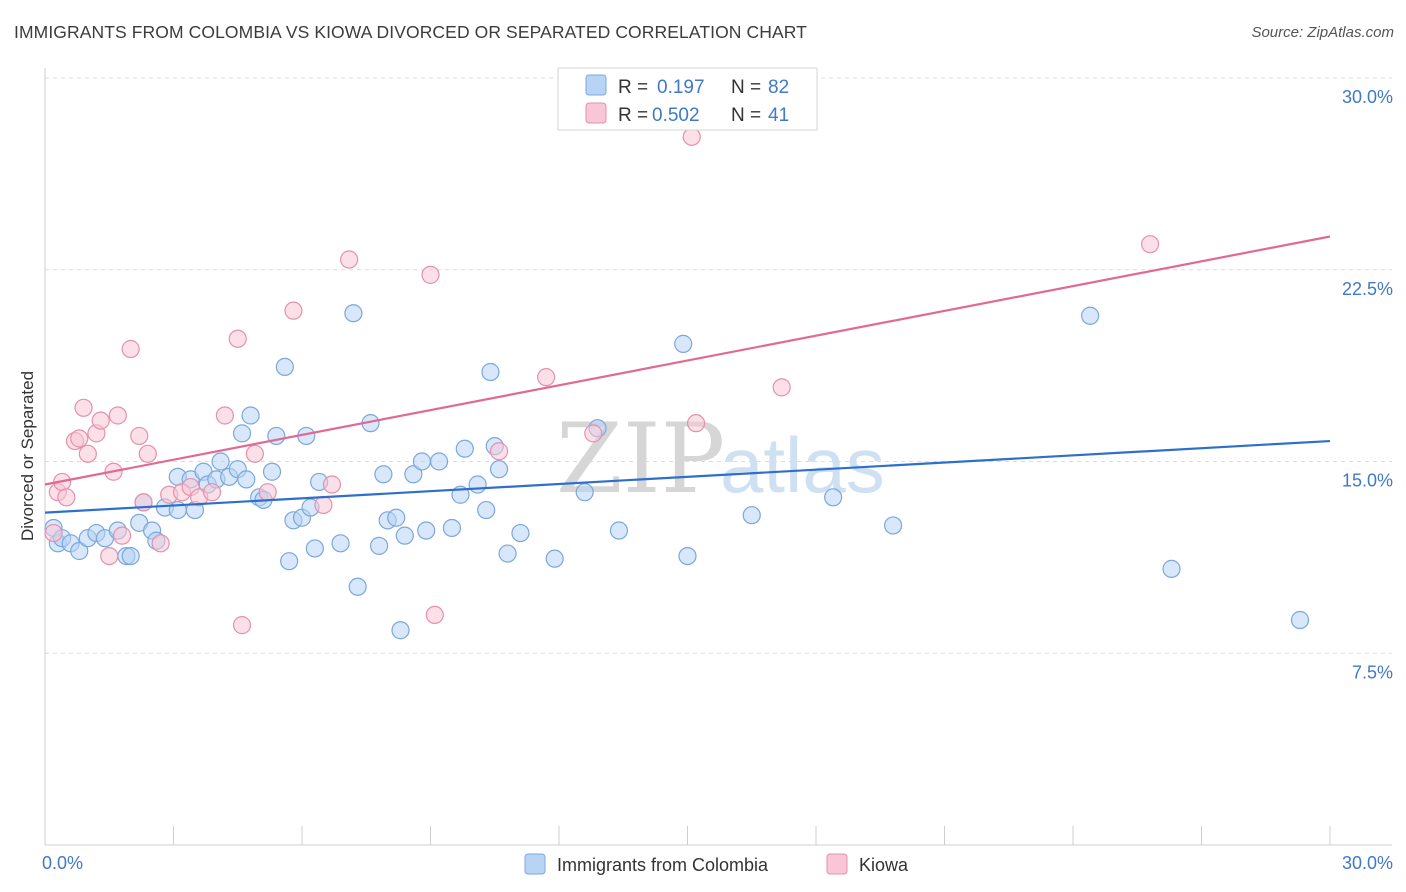 This screenshot has height=892, width=1406. Describe the element at coordinates (62, 863) in the screenshot. I see `x-tick-label: 0.0%` at that location.